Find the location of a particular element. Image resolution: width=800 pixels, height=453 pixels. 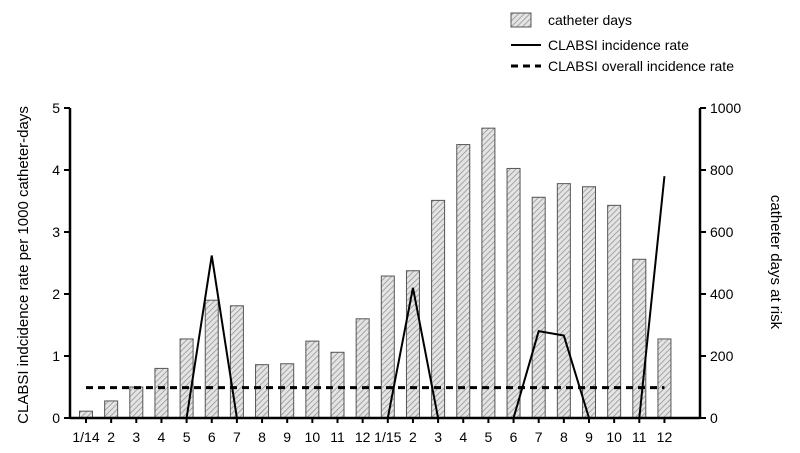

x-tick-label-10: 11 is located at coordinates (337, 437).